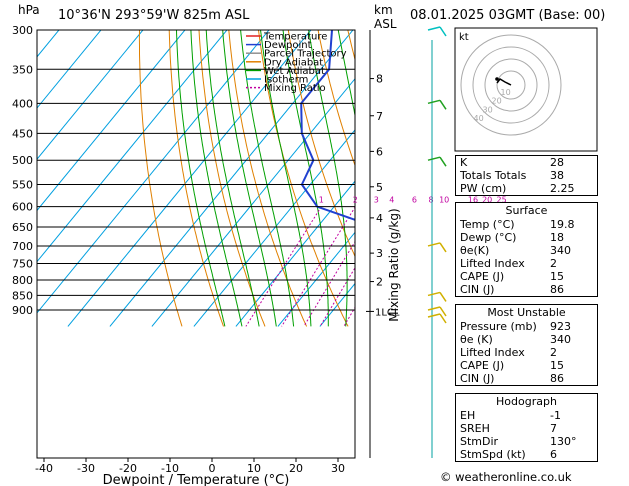 The width and height of the screenshot is (629, 486). Describe the element at coordinates (22, 30) in the screenshot. I see `pressure-tick-label: 300` at that location.